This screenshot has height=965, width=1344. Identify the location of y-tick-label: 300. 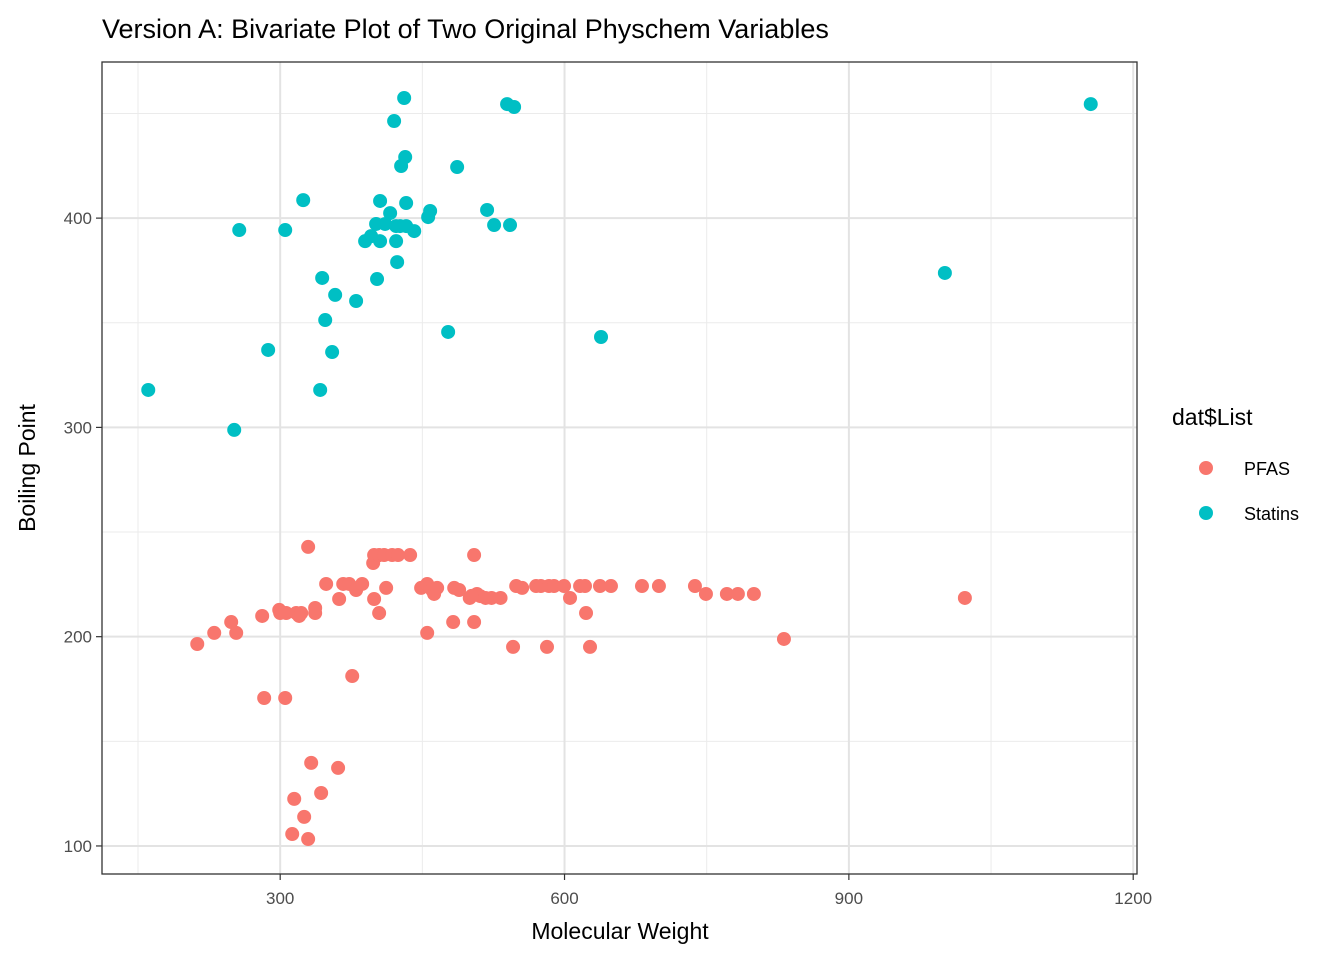
(78, 427).